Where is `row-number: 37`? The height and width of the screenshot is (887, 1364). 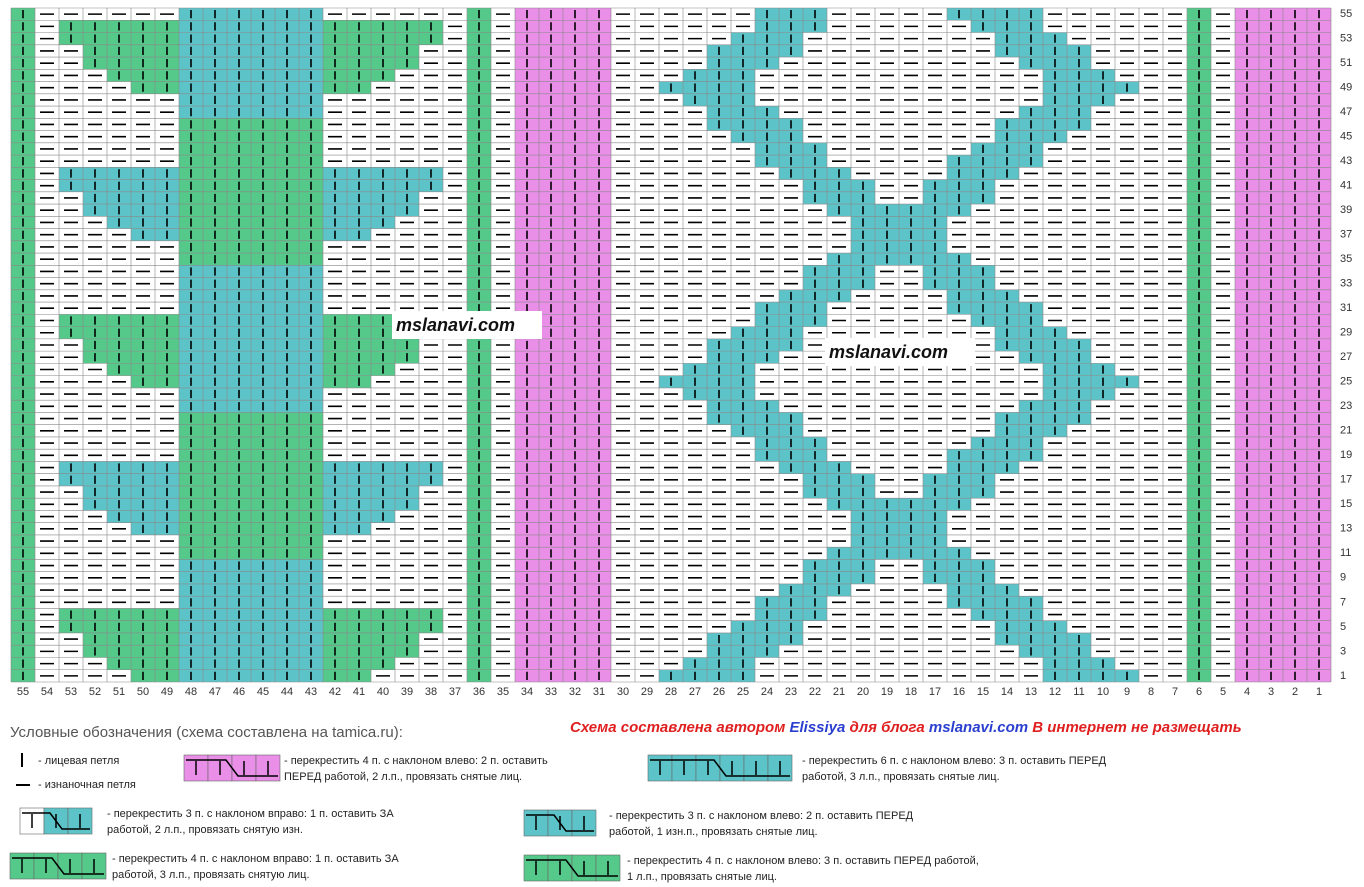
row-number: 37 is located at coordinates (1346, 235).